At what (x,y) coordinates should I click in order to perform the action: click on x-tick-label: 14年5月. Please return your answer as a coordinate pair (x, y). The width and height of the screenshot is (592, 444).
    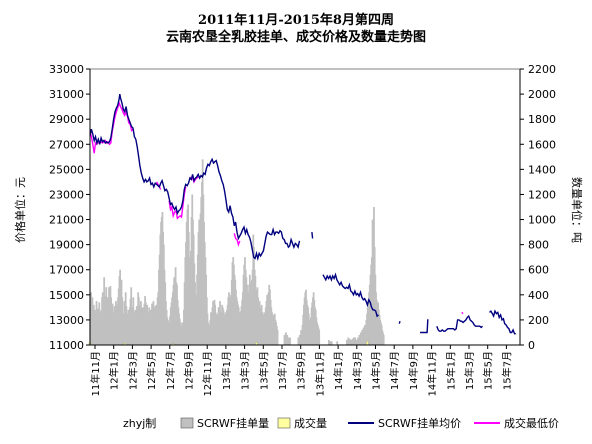
    Looking at the image, I should click on (376, 370).